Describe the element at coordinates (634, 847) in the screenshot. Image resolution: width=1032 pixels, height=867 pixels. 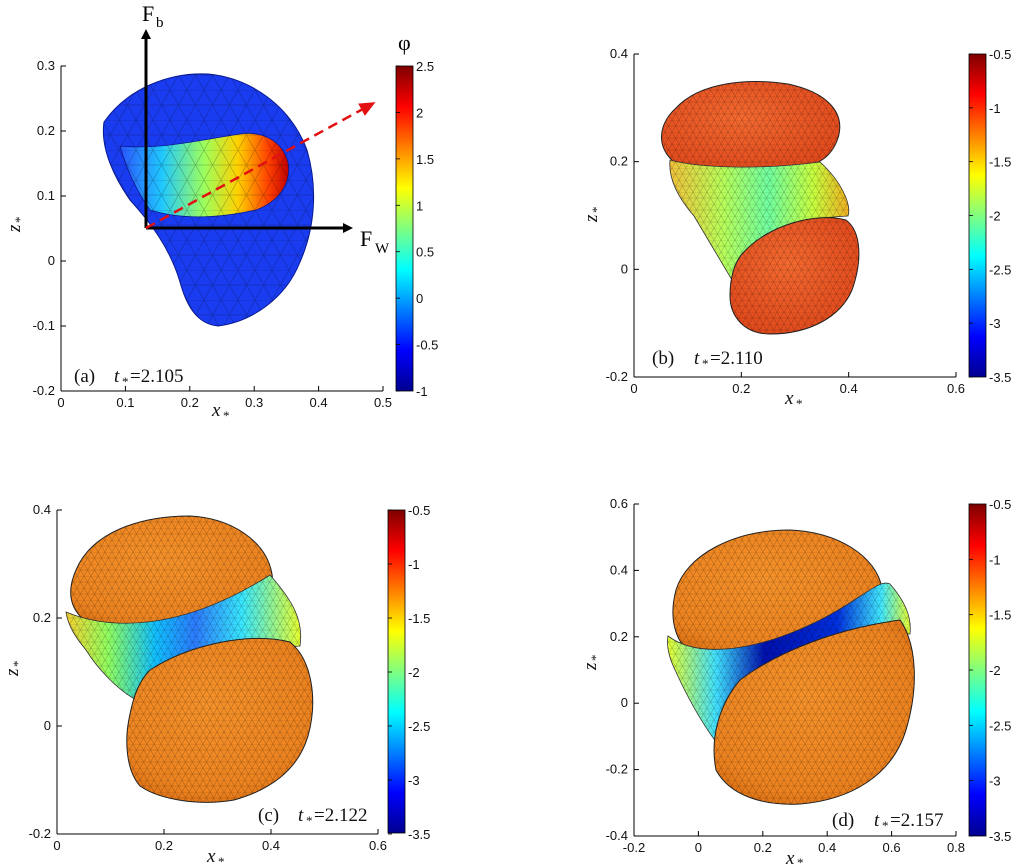
I see `x-tick-label: -0.2` at that location.